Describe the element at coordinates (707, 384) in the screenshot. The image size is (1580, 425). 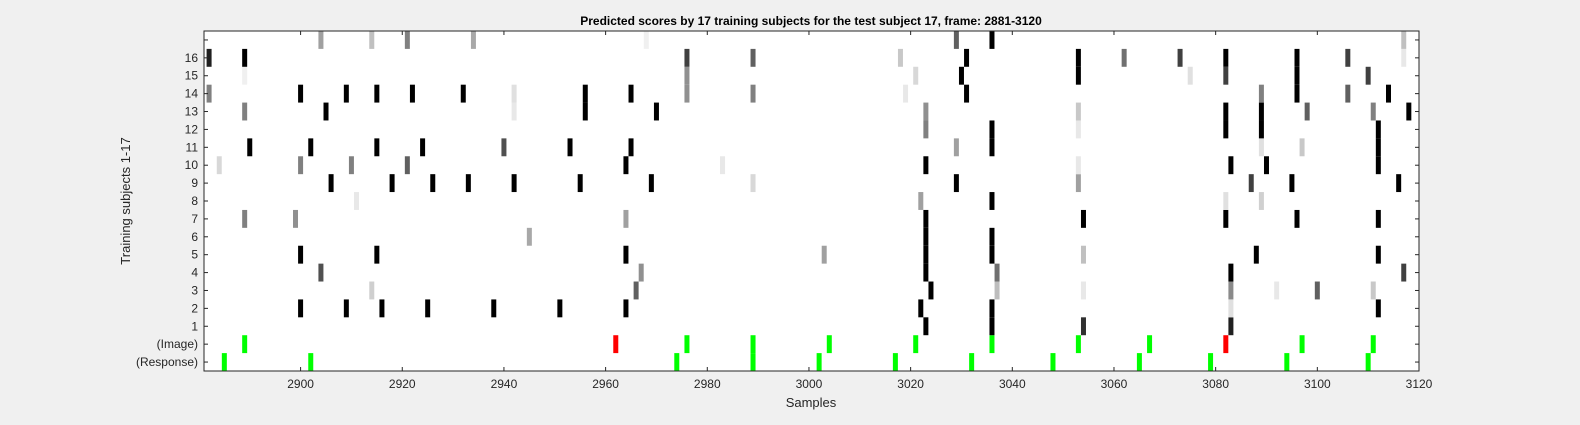
I see `x-tick-label: 2980` at that location.